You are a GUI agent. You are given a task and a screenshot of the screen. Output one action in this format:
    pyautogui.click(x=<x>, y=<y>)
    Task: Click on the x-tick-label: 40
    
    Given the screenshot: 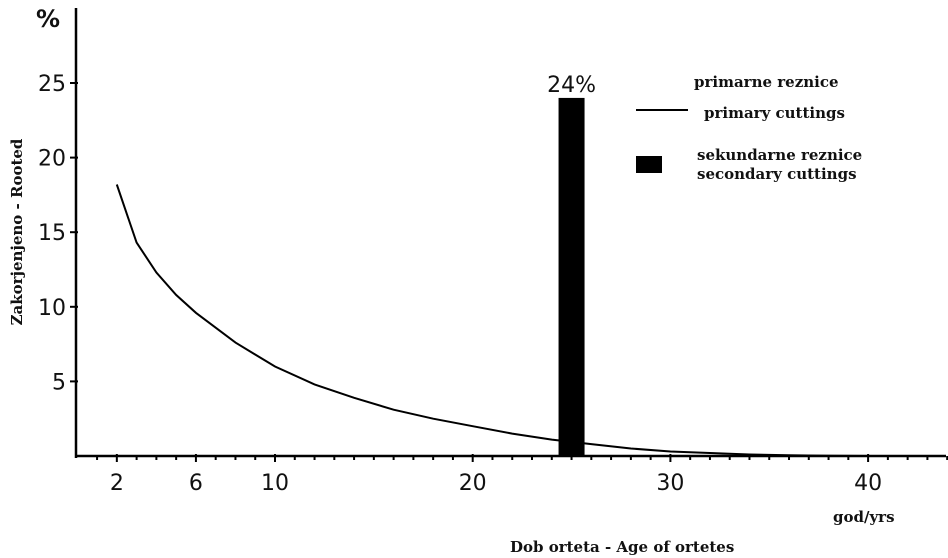 What is the action you would take?
    pyautogui.click(x=868, y=483)
    